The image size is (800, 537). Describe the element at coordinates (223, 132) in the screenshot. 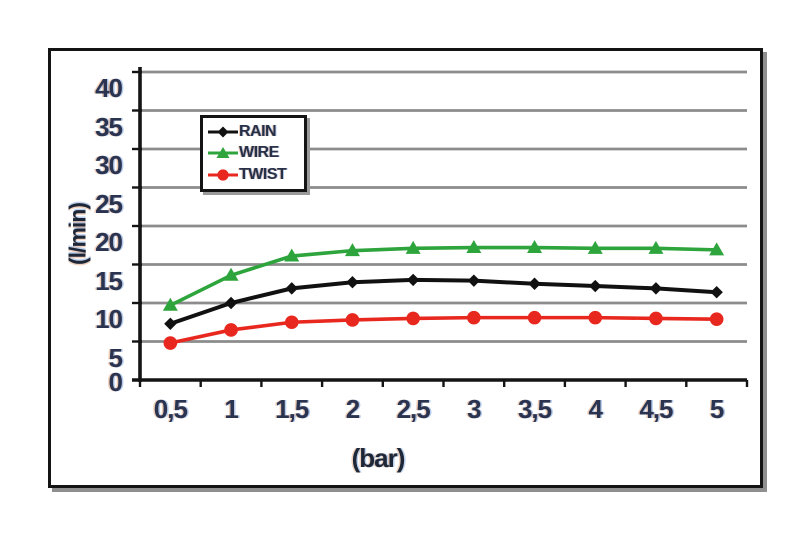

I see `legend-swatch-rain-icon` at that location.